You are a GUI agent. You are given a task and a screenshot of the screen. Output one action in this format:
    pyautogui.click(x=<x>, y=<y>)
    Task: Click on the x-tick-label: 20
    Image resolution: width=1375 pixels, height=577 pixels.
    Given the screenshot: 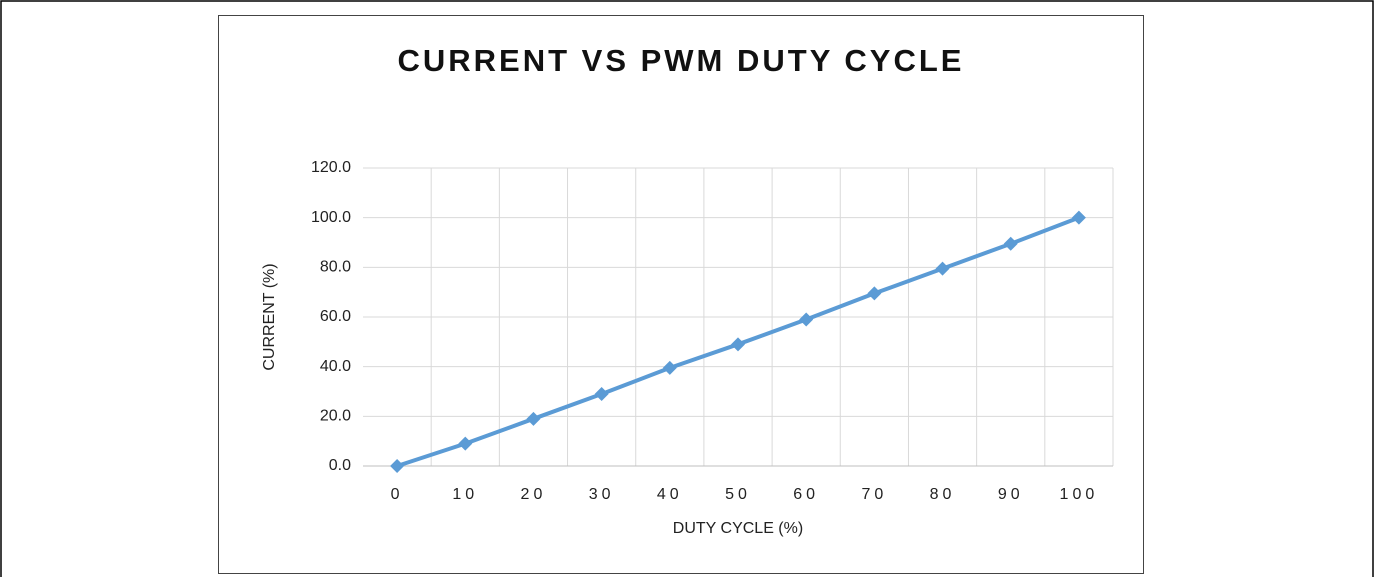 What is the action you would take?
    pyautogui.click(x=534, y=494)
    